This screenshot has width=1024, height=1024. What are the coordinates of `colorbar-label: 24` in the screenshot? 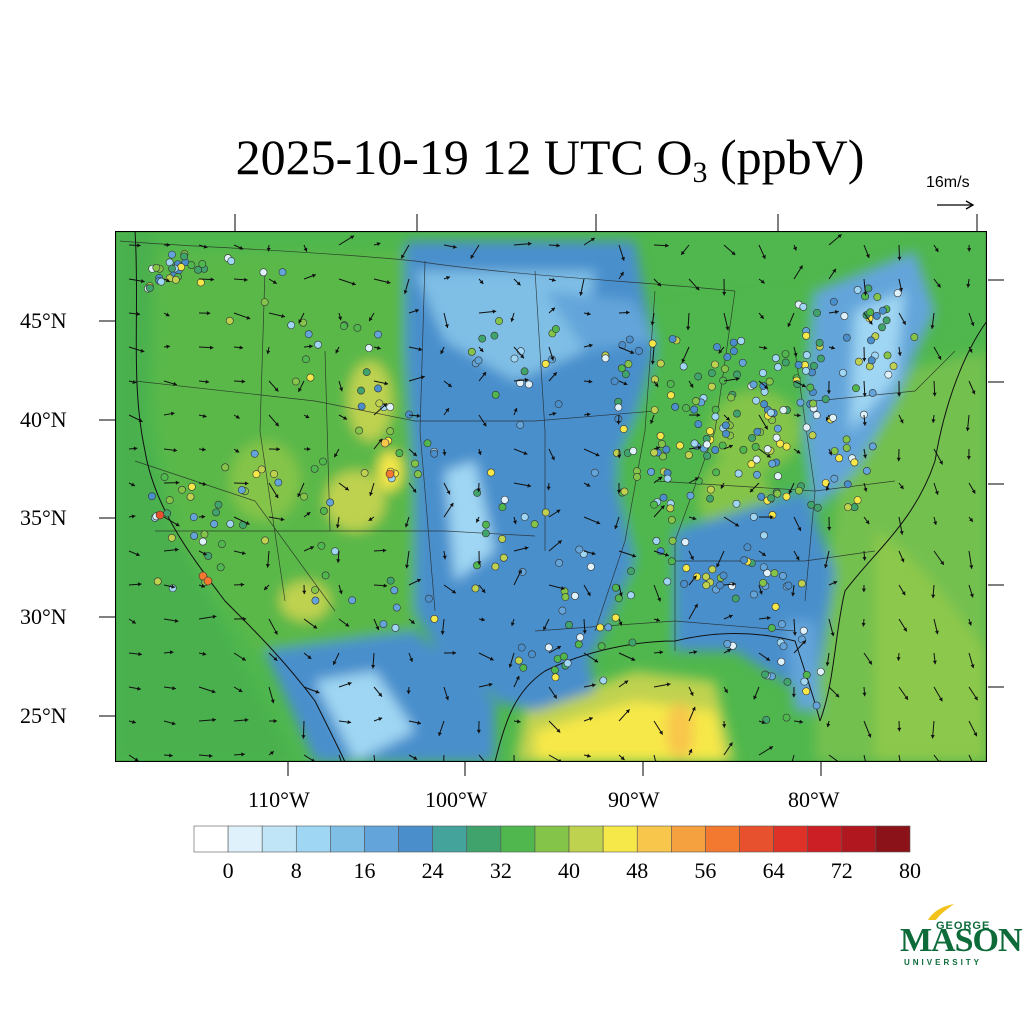 It's located at (432, 870).